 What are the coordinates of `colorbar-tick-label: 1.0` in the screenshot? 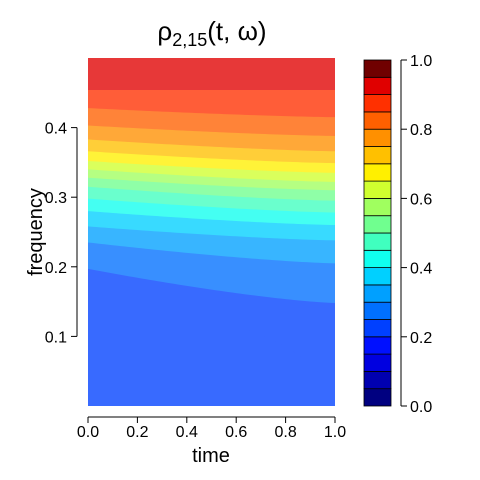 It's located at (421, 61).